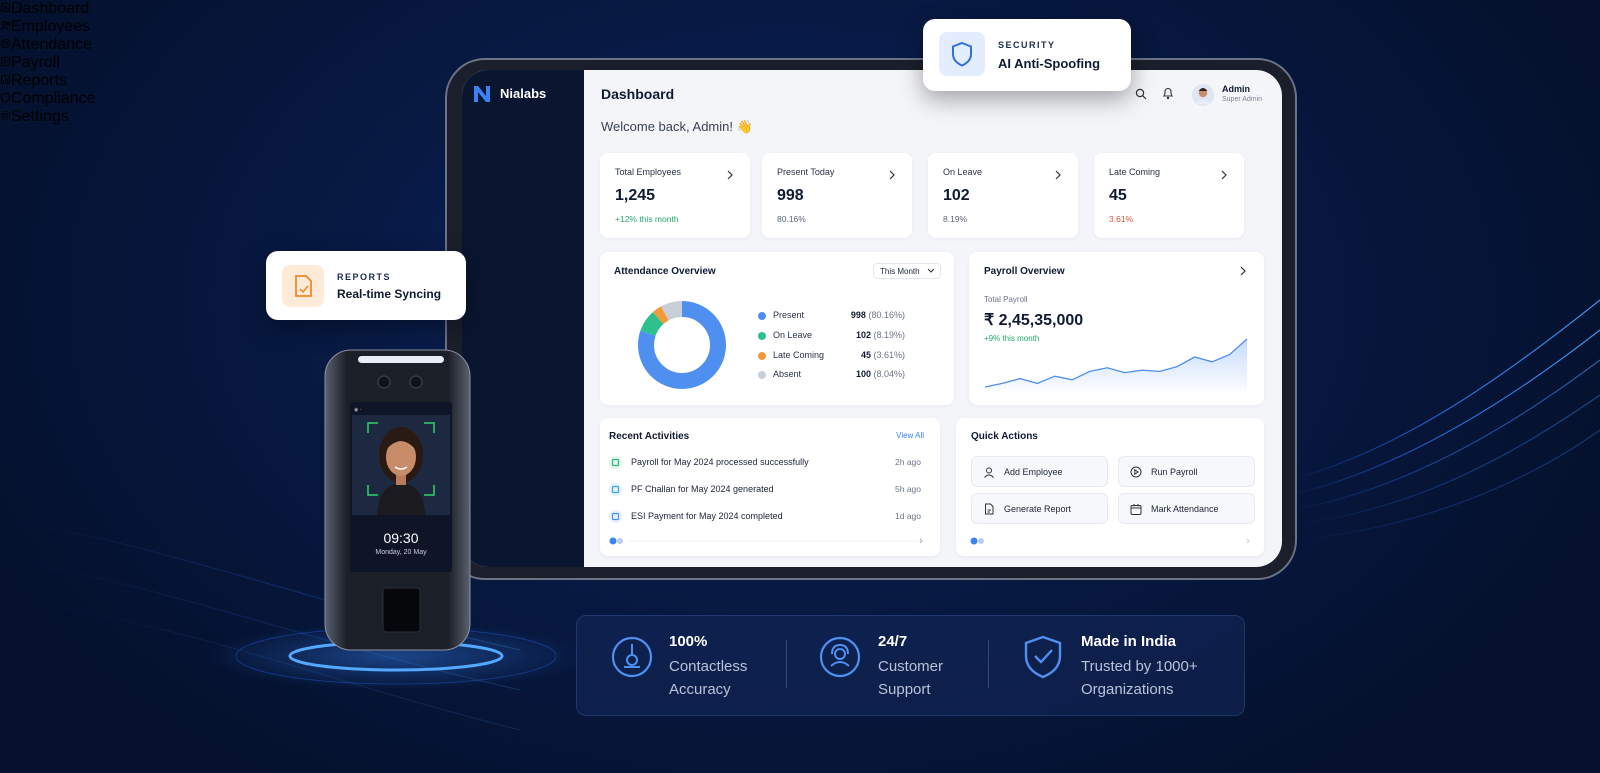  I want to click on payroll-label: Total Payroll, so click(1006, 299).